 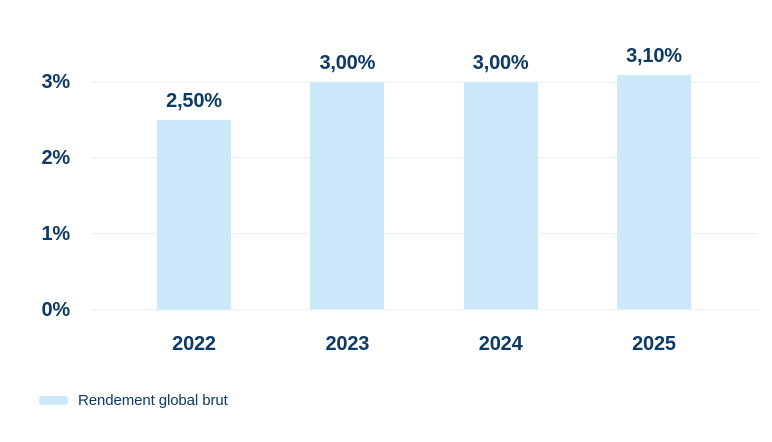 What do you see at coordinates (424, 234) in the screenshot?
I see `gridline-1%` at bounding box center [424, 234].